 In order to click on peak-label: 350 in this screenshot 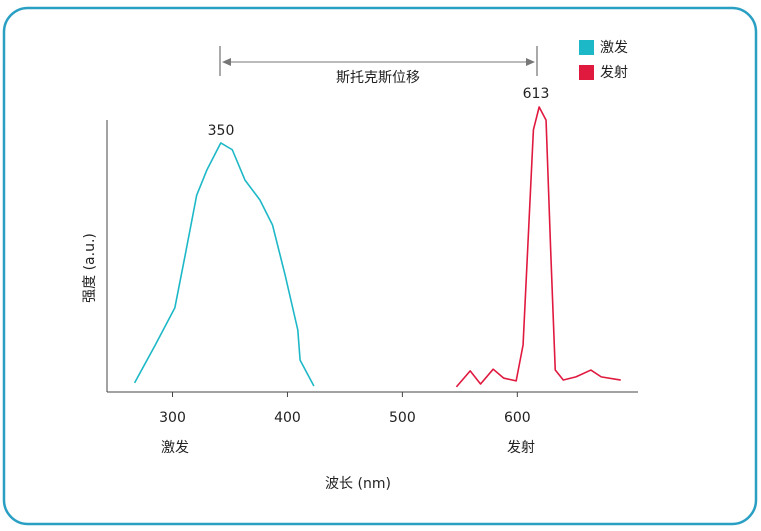, I will do `click(221, 131)`.